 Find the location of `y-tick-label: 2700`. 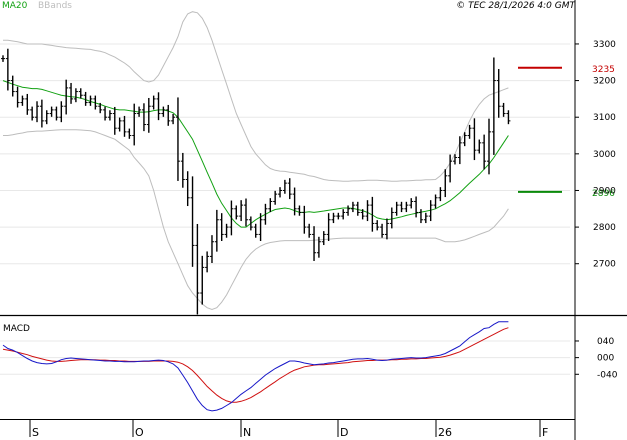

y-tick-label: 2700 is located at coordinates (604, 265).